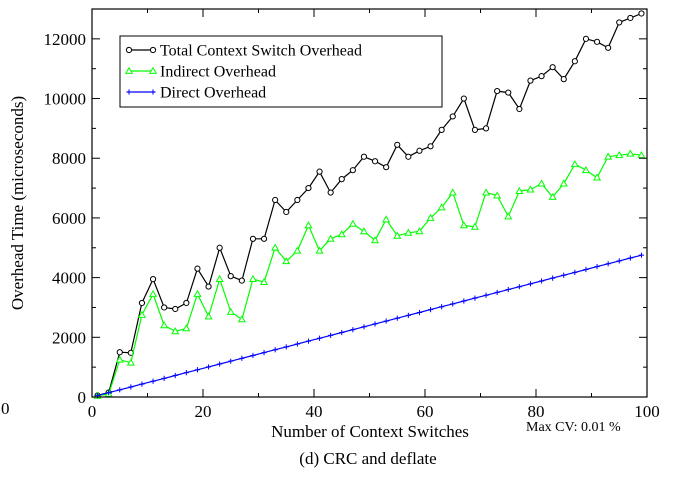 This screenshot has height=477, width=677. I want to click on legend-item: Indirect Overhead, so click(200, 72).